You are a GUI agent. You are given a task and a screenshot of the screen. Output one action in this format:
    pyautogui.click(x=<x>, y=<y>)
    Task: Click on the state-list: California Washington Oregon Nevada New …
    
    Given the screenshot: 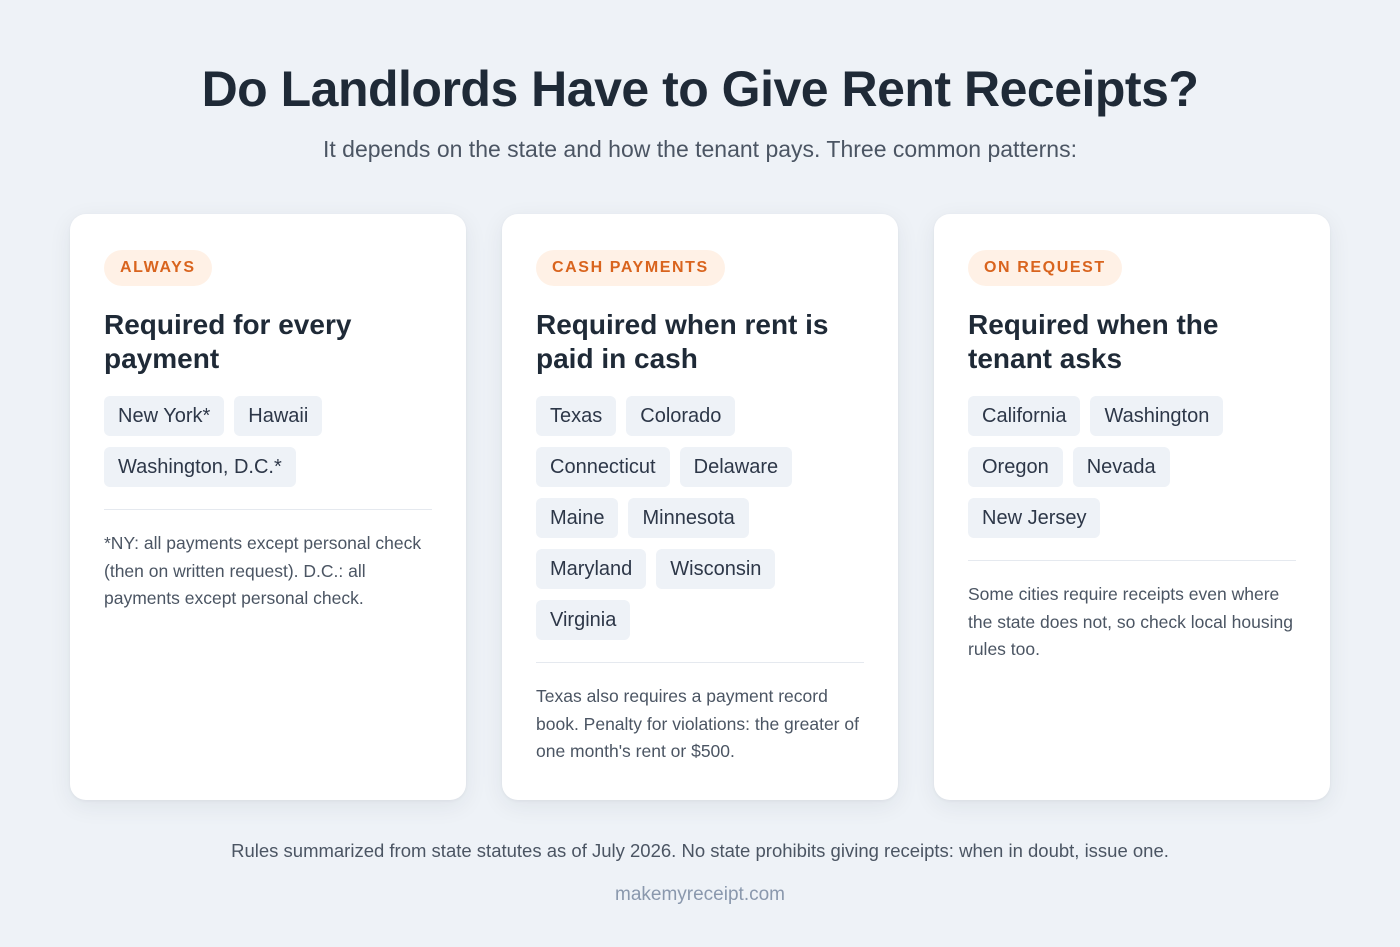 What is the action you would take?
    pyautogui.click(x=1132, y=467)
    